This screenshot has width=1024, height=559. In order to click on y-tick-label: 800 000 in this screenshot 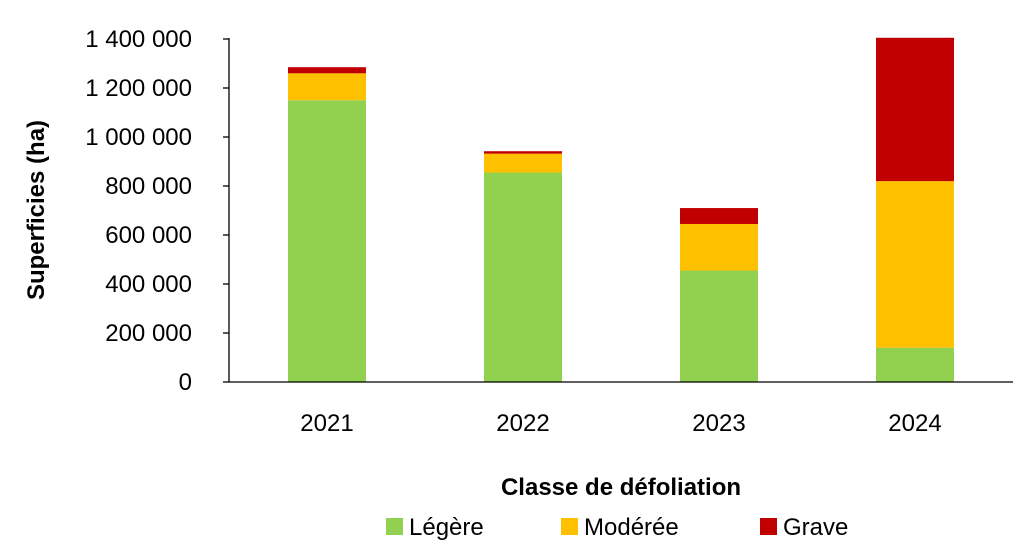, I will do `click(148, 186)`.